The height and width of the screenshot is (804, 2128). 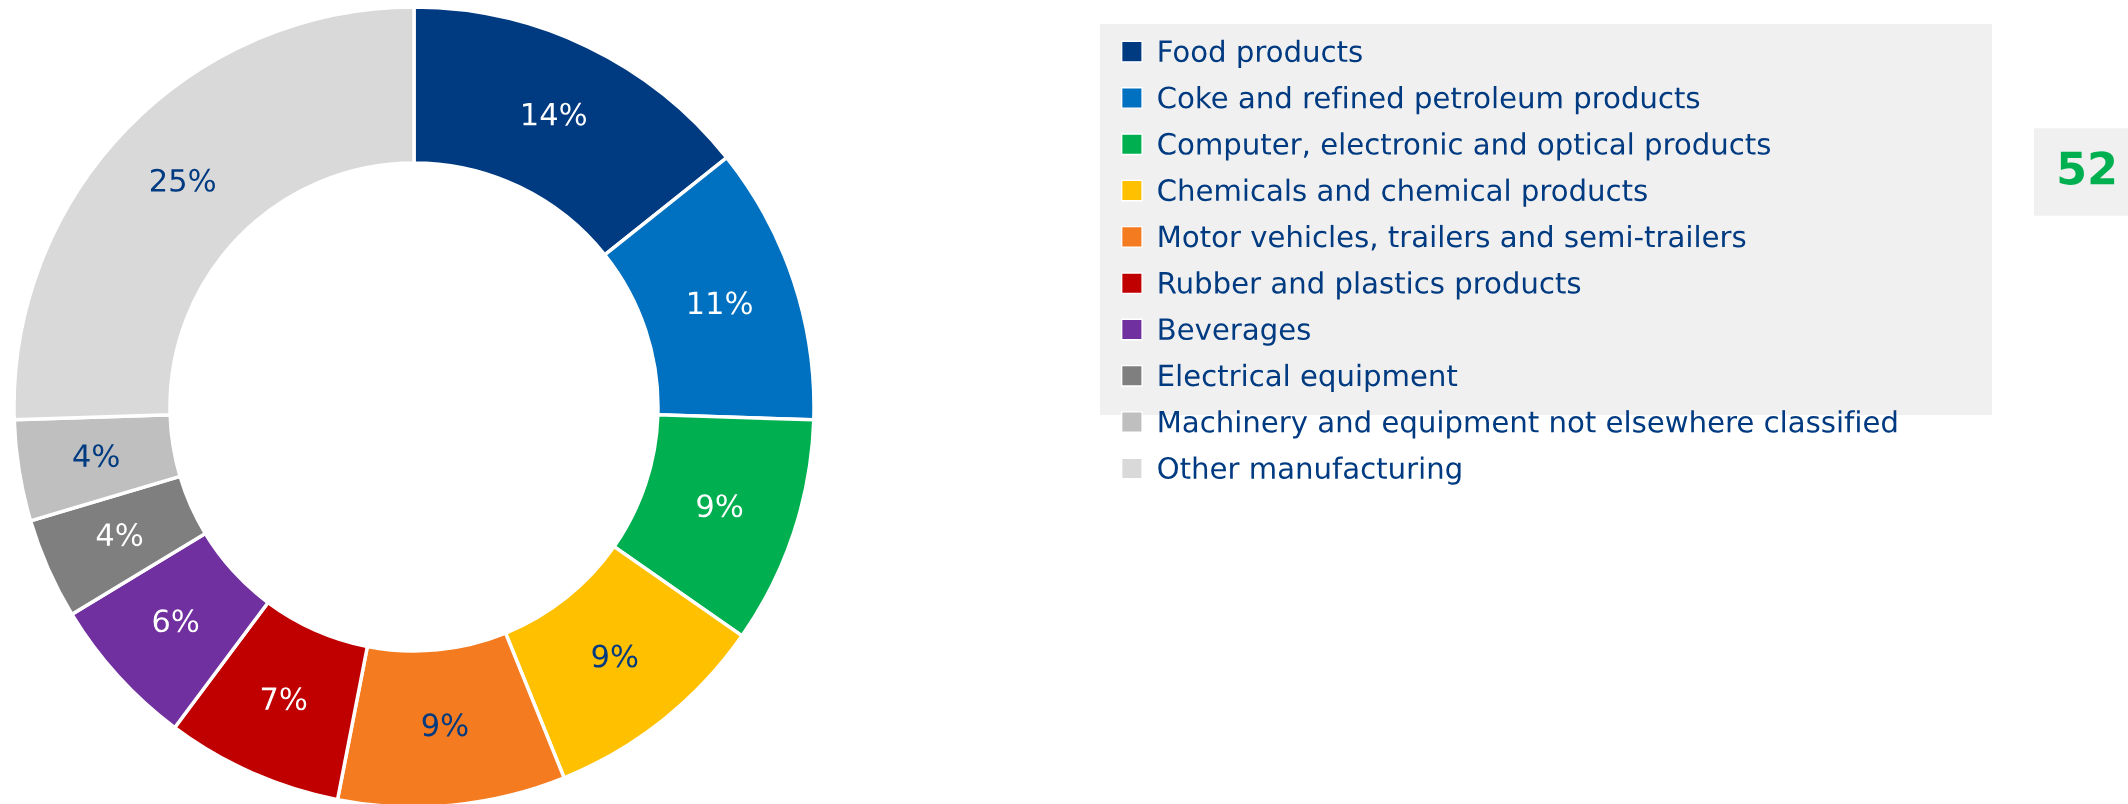 What do you see at coordinates (1429, 100) in the screenshot?
I see `legend-label: Coke and refined petroleum products` at bounding box center [1429, 100].